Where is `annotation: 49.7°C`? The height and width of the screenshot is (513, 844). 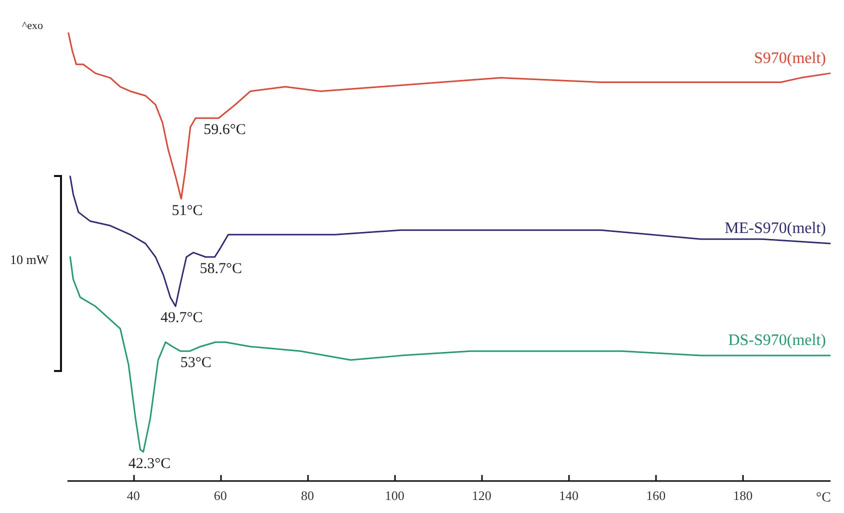 annotation: 49.7°C is located at coordinates (181, 319).